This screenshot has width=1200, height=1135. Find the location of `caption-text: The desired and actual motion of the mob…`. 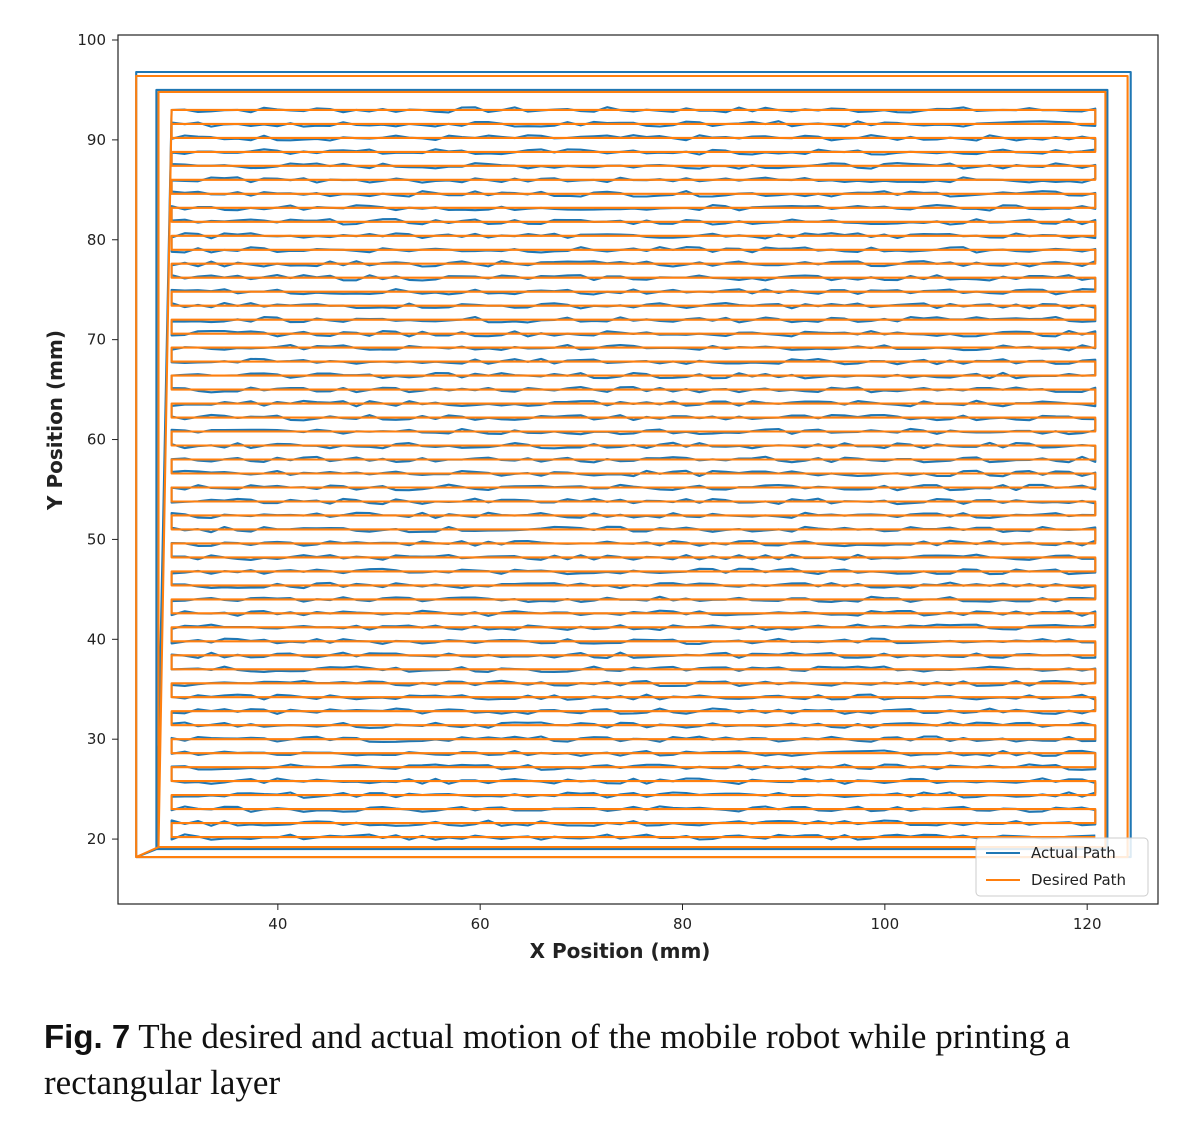

caption-text: The desired and actual motion of the mob… is located at coordinates (557, 1059).